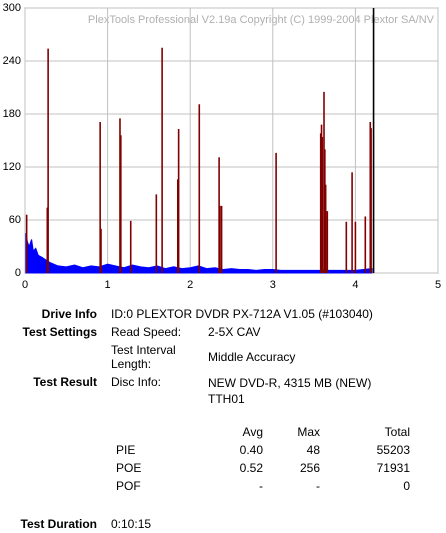  What do you see at coordinates (251, 450) in the screenshot?
I see `cell: 0.40` at bounding box center [251, 450].